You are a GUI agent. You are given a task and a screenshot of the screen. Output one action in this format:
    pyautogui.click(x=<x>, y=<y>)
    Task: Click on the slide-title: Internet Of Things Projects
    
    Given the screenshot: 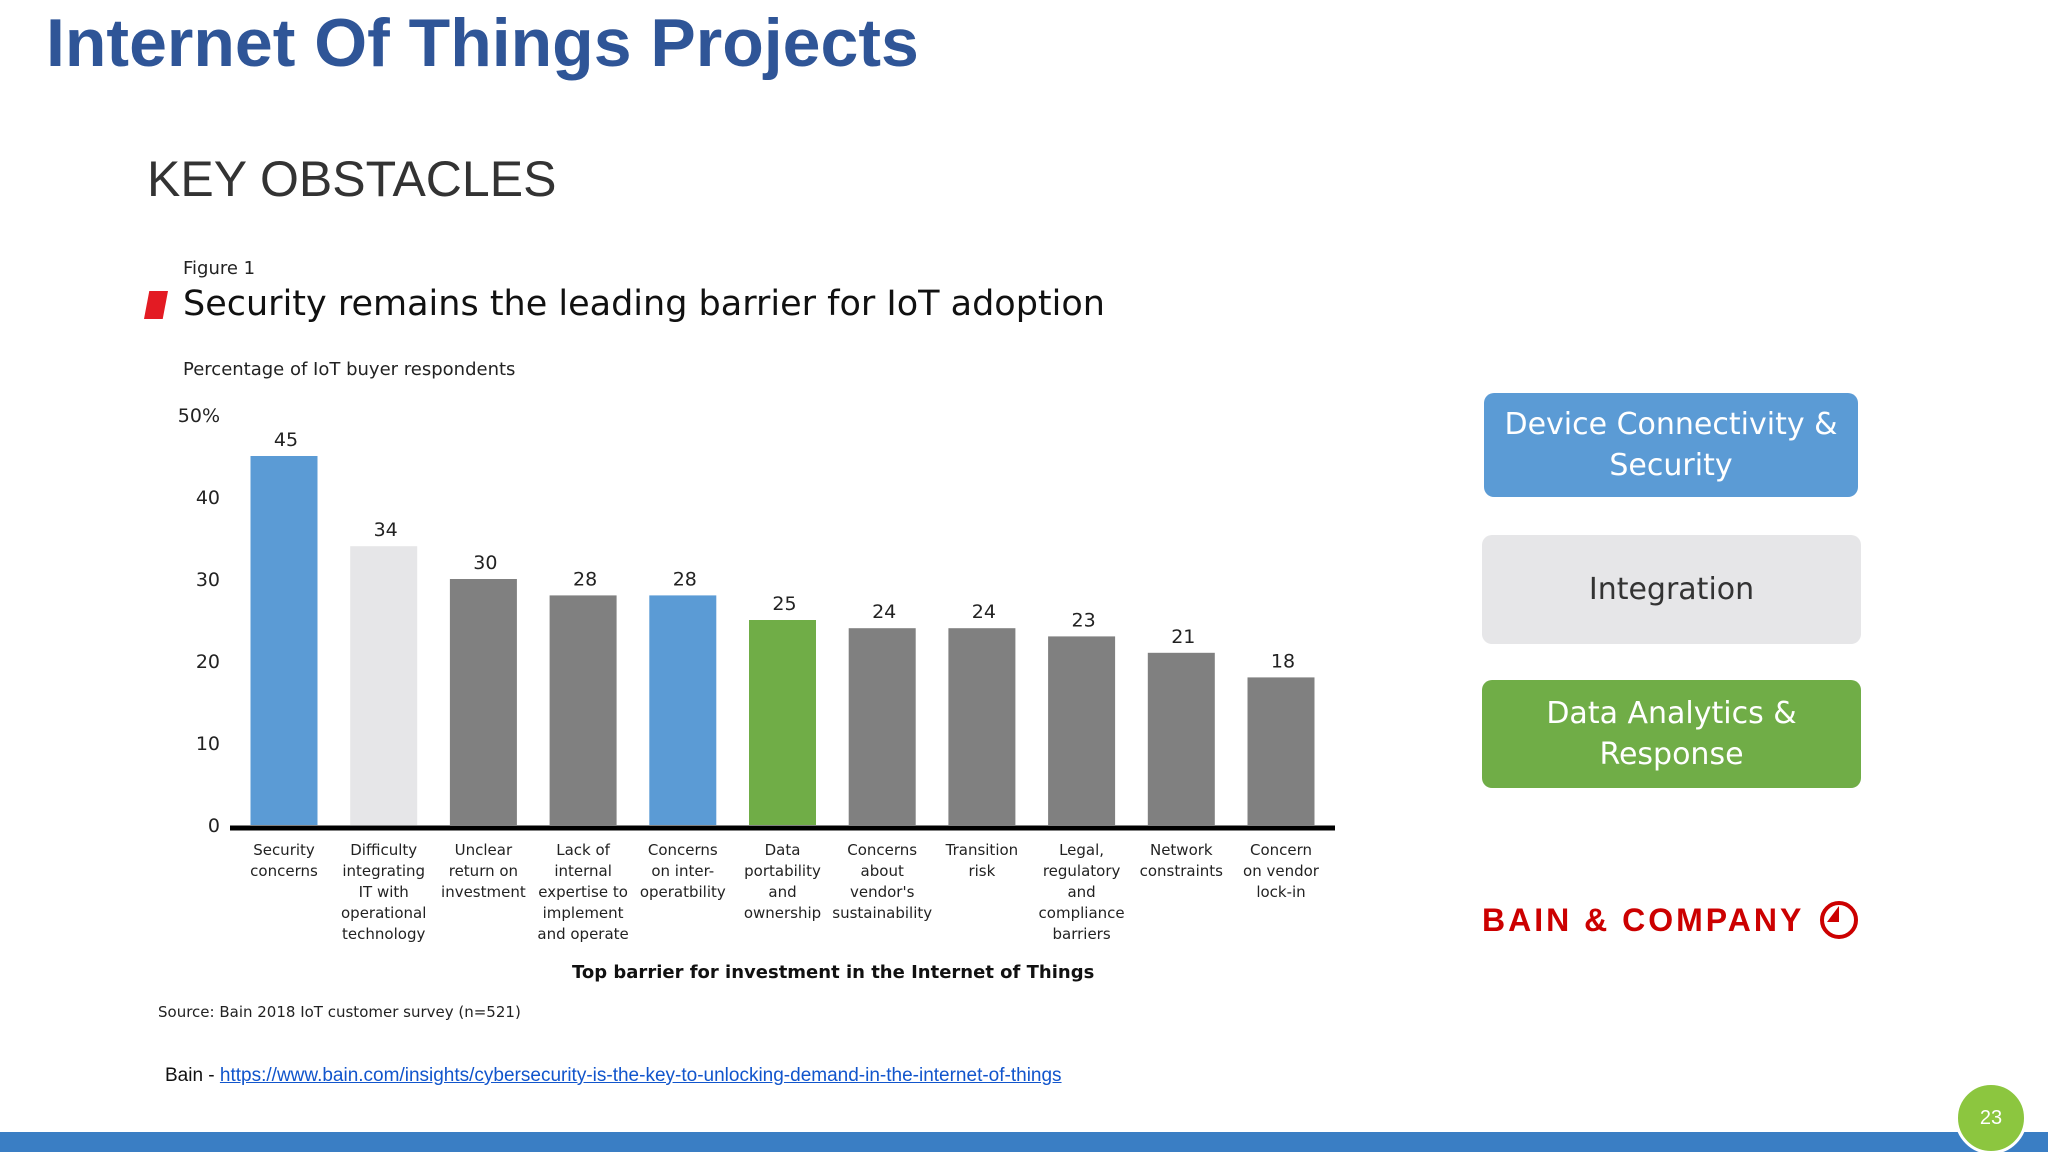 What is the action you would take?
    pyautogui.click(x=482, y=43)
    